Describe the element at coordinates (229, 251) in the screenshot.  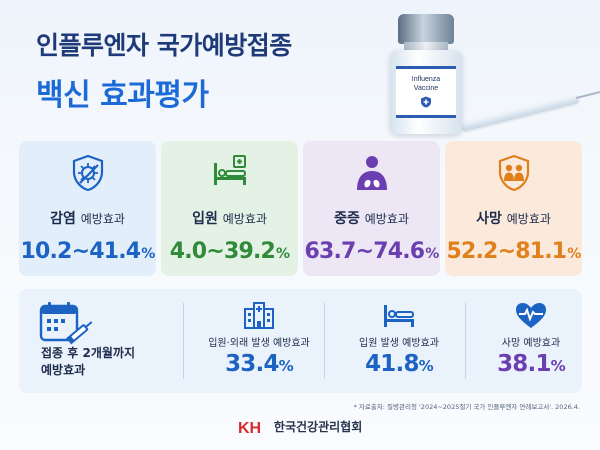
I see `card-hospitalization-value: 4.0~39.2%` at that location.